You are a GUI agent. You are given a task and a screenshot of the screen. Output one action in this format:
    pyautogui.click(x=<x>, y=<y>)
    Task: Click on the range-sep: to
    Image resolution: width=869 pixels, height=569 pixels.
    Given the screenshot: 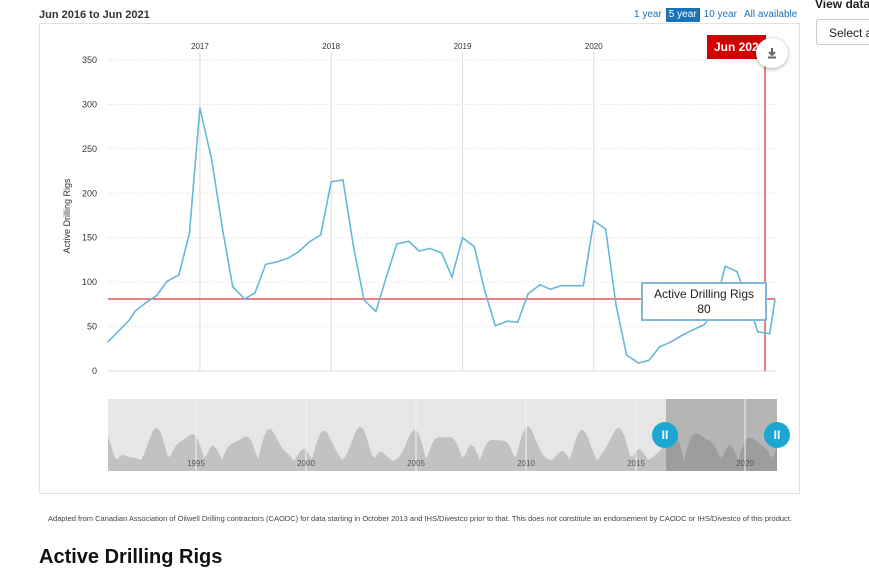 What is the action you would take?
    pyautogui.click(x=94, y=15)
    